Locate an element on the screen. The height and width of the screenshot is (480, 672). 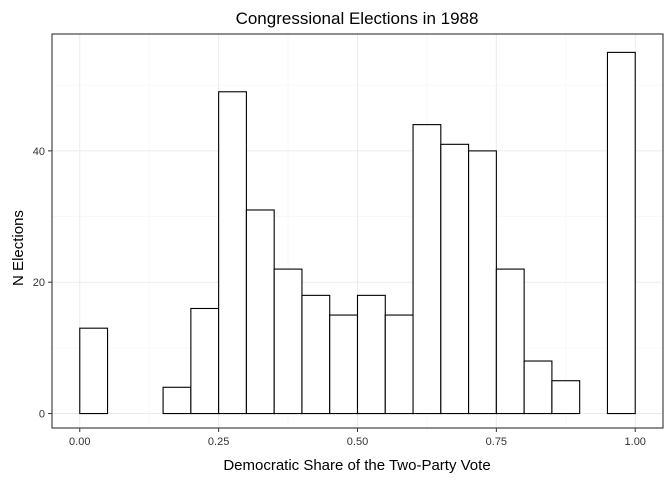
y-tick-label: 40 is located at coordinates (39, 152).